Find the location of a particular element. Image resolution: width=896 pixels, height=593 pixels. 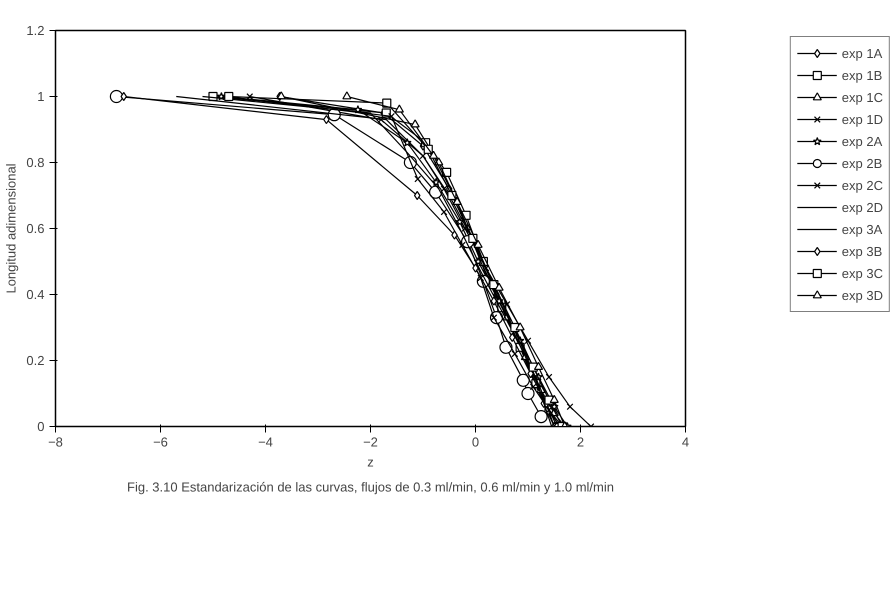

x-tick-label: 4 is located at coordinates (686, 442).